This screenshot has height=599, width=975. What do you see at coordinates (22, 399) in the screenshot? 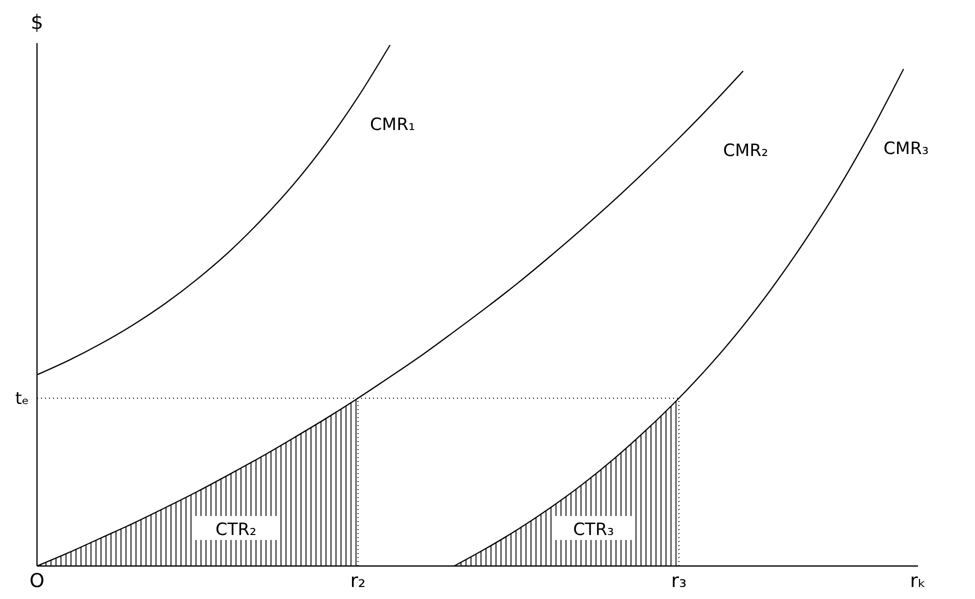
I see `ref-line-label: tₑ` at bounding box center [22, 399].